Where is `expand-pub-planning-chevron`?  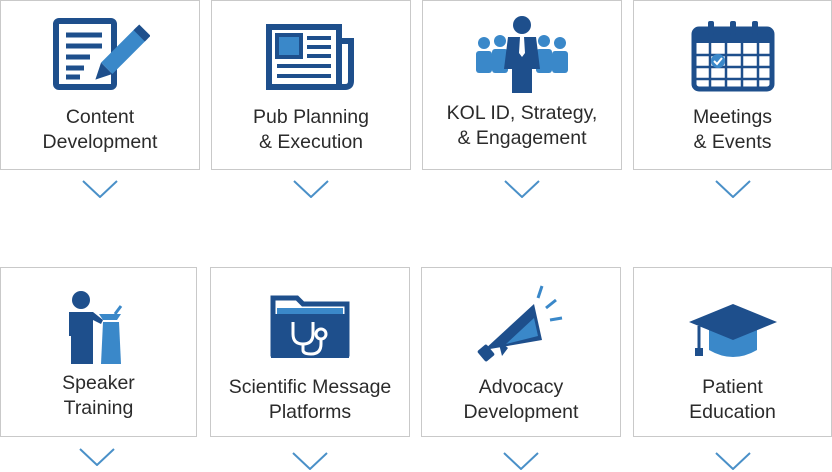 expand-pub-planning-chevron is located at coordinates (311, 189).